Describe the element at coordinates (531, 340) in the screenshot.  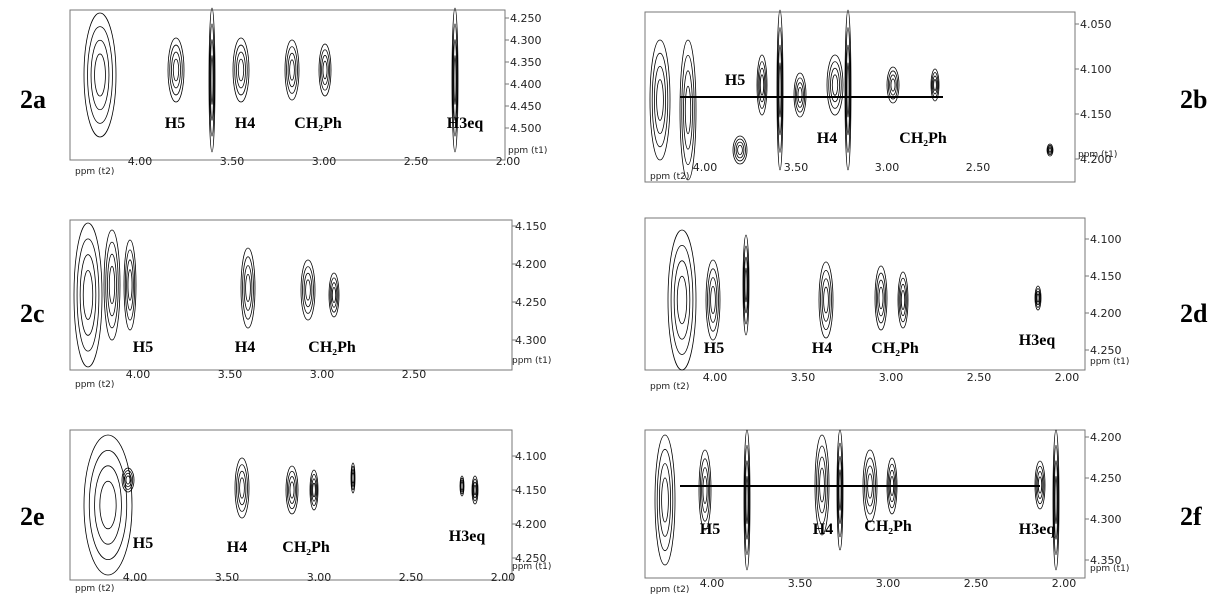
I see `y-tick-label: 4.300` at that location.